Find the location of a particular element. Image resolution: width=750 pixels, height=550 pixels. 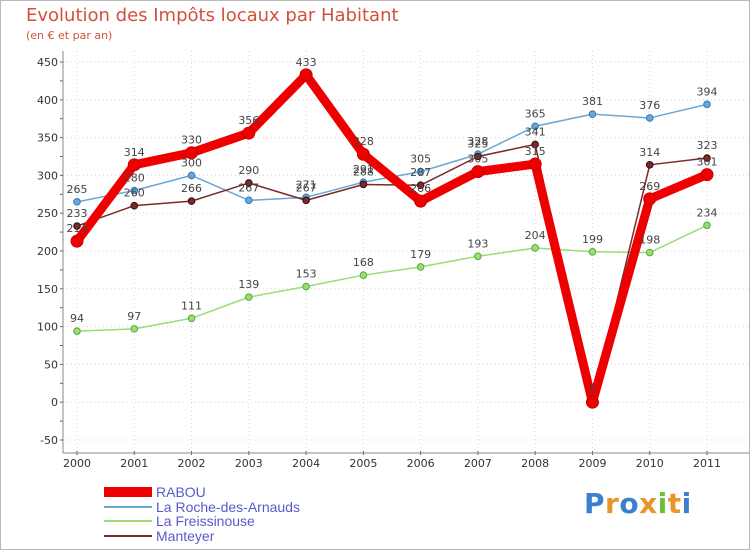

x-tick-label: 2011 is located at coordinates (707, 463).